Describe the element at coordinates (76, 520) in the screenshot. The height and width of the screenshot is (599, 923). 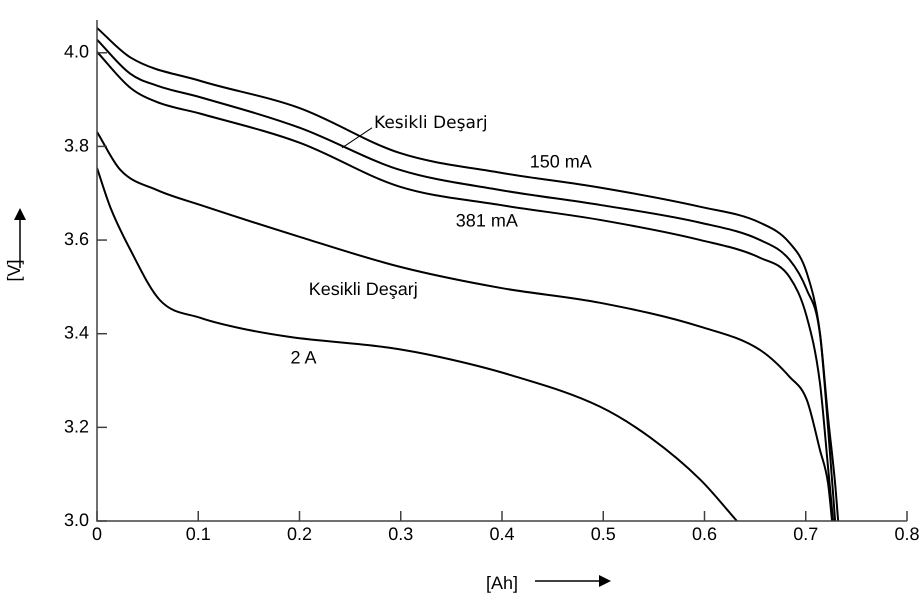
I see `y-tick-label: 3.0` at that location.